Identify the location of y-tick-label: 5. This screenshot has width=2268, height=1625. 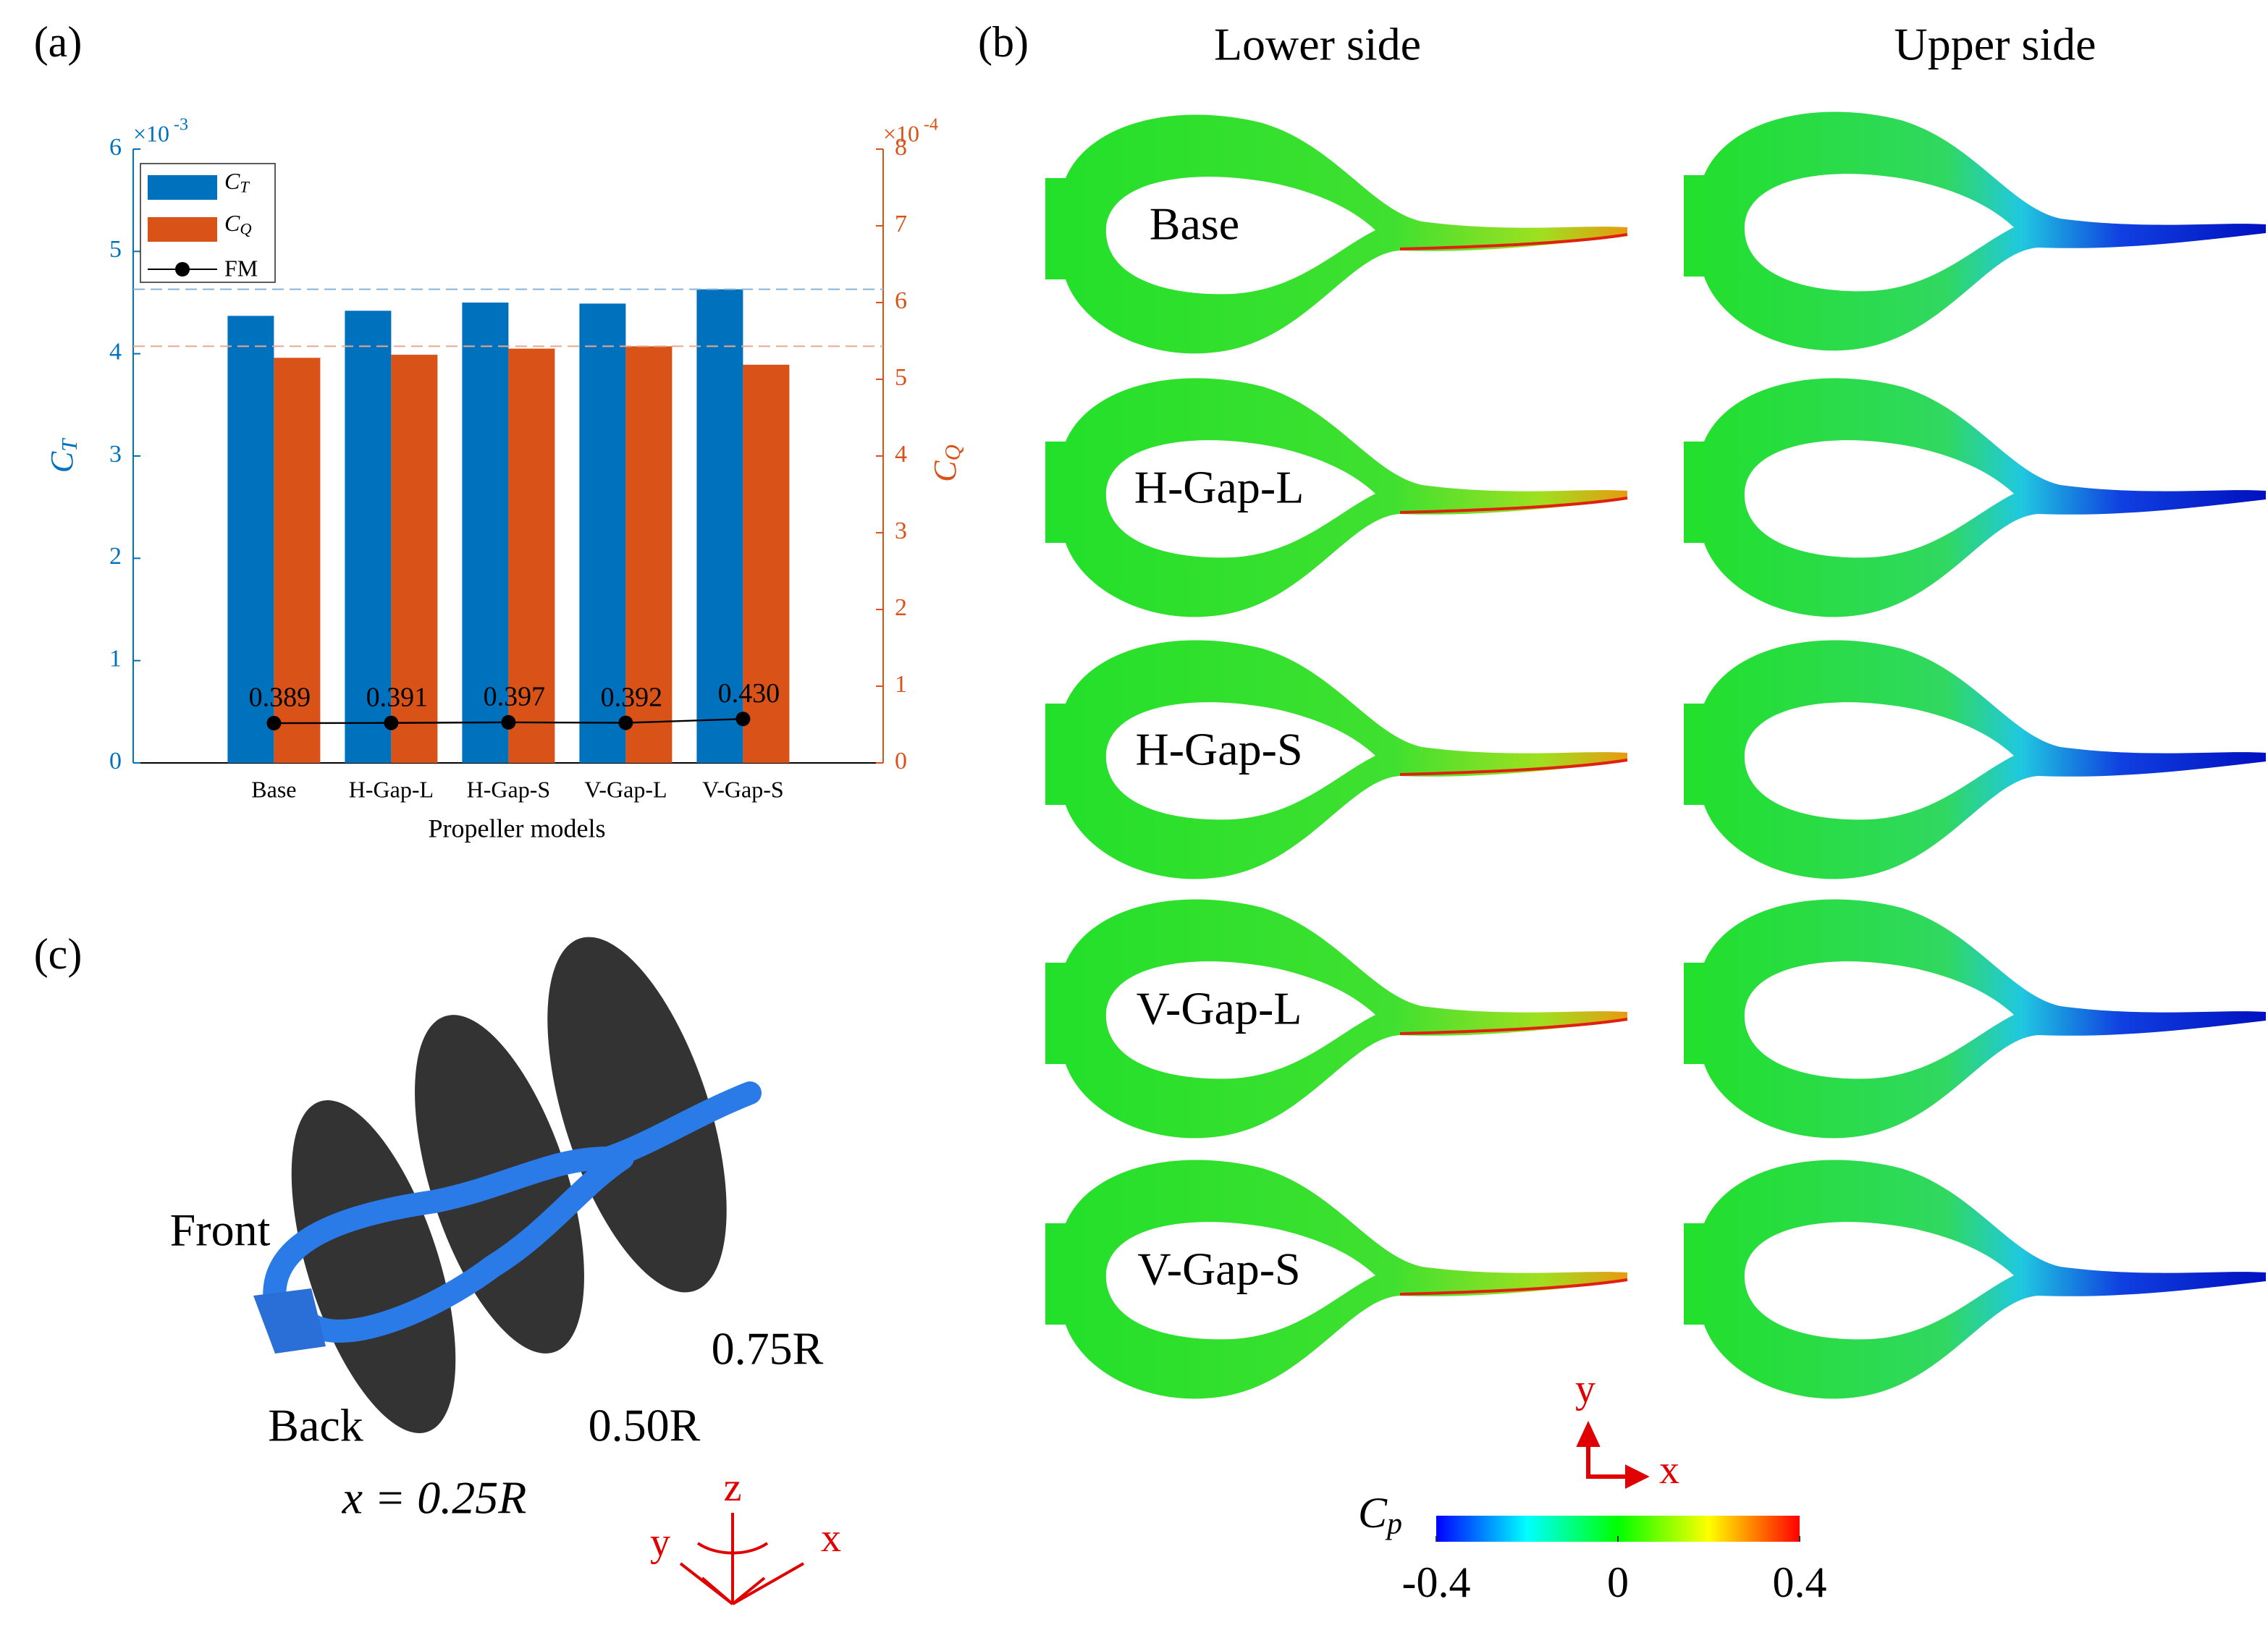
(115, 249).